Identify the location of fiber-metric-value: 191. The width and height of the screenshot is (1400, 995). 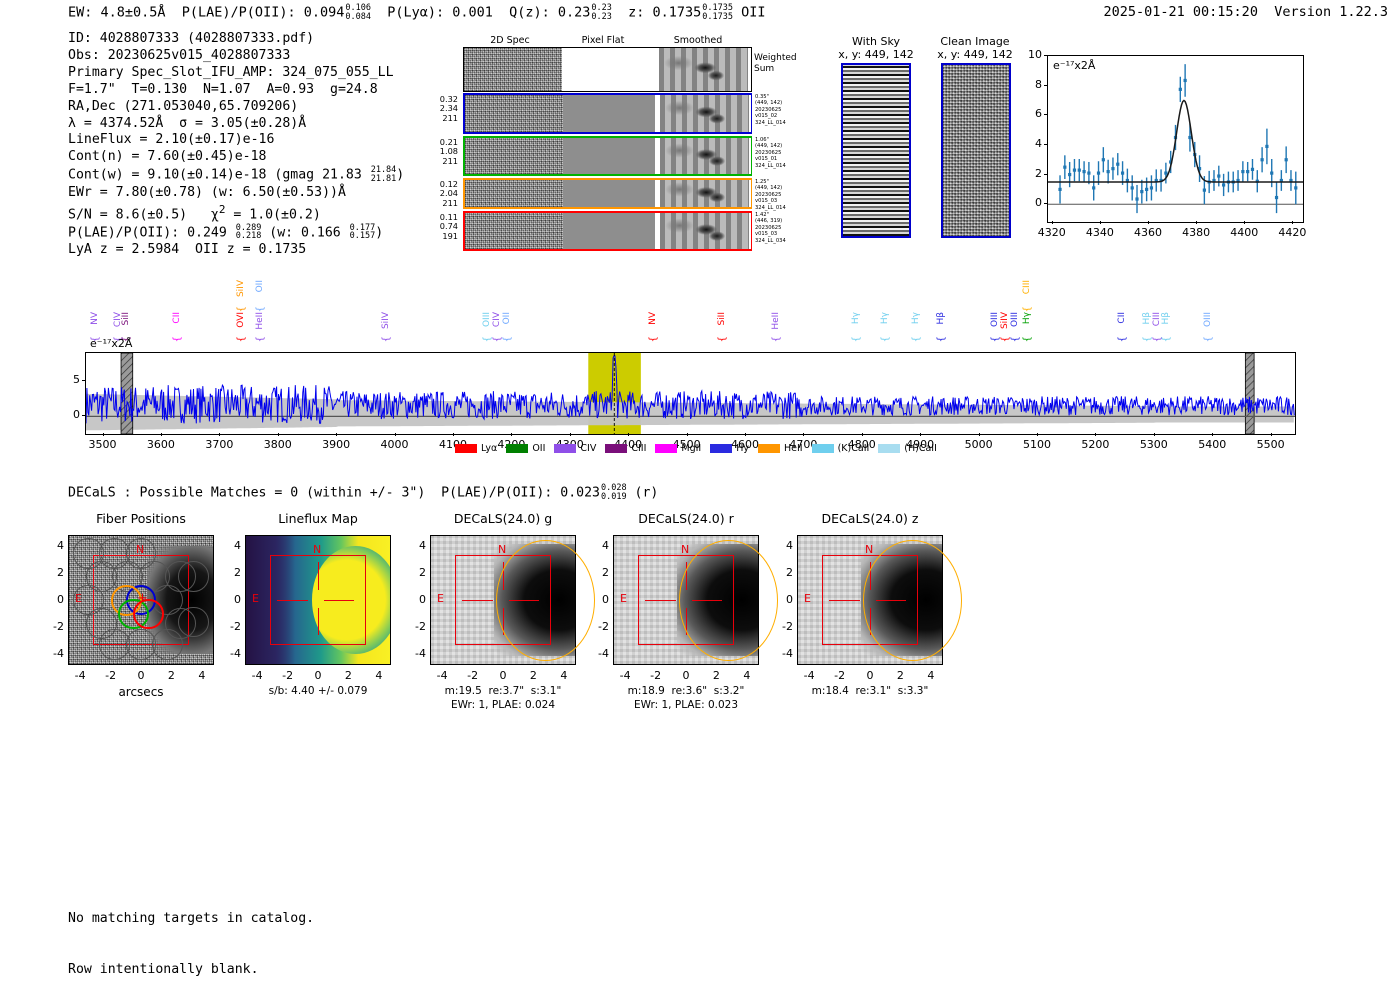
(450, 235).